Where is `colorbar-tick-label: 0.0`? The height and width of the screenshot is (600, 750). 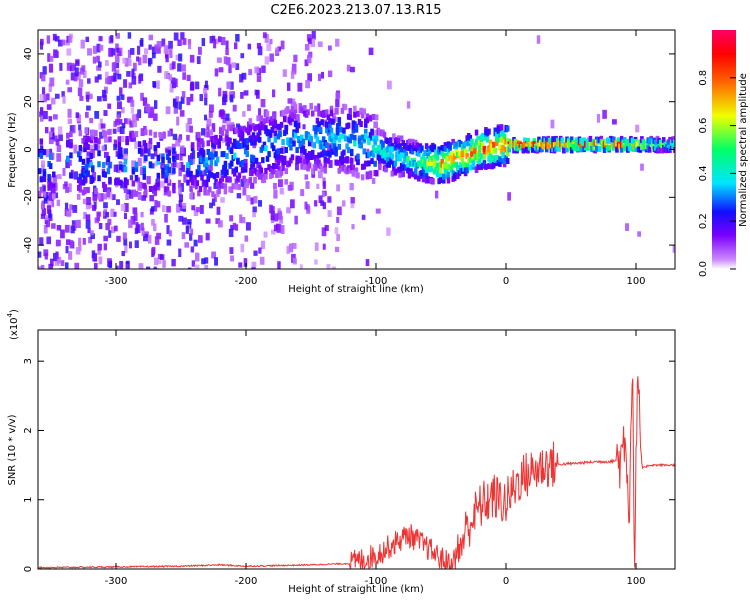 colorbar-tick-label: 0.0 is located at coordinates (703, 269).